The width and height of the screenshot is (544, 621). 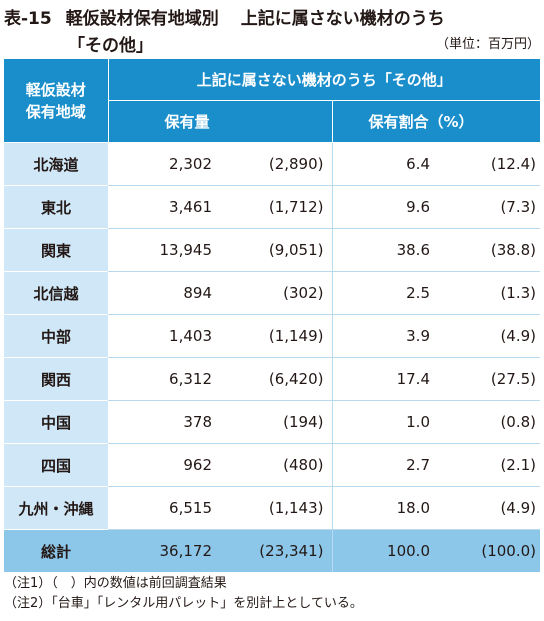 What do you see at coordinates (383, 336) in the screenshot?
I see `ratio-cell: 3.9` at bounding box center [383, 336].